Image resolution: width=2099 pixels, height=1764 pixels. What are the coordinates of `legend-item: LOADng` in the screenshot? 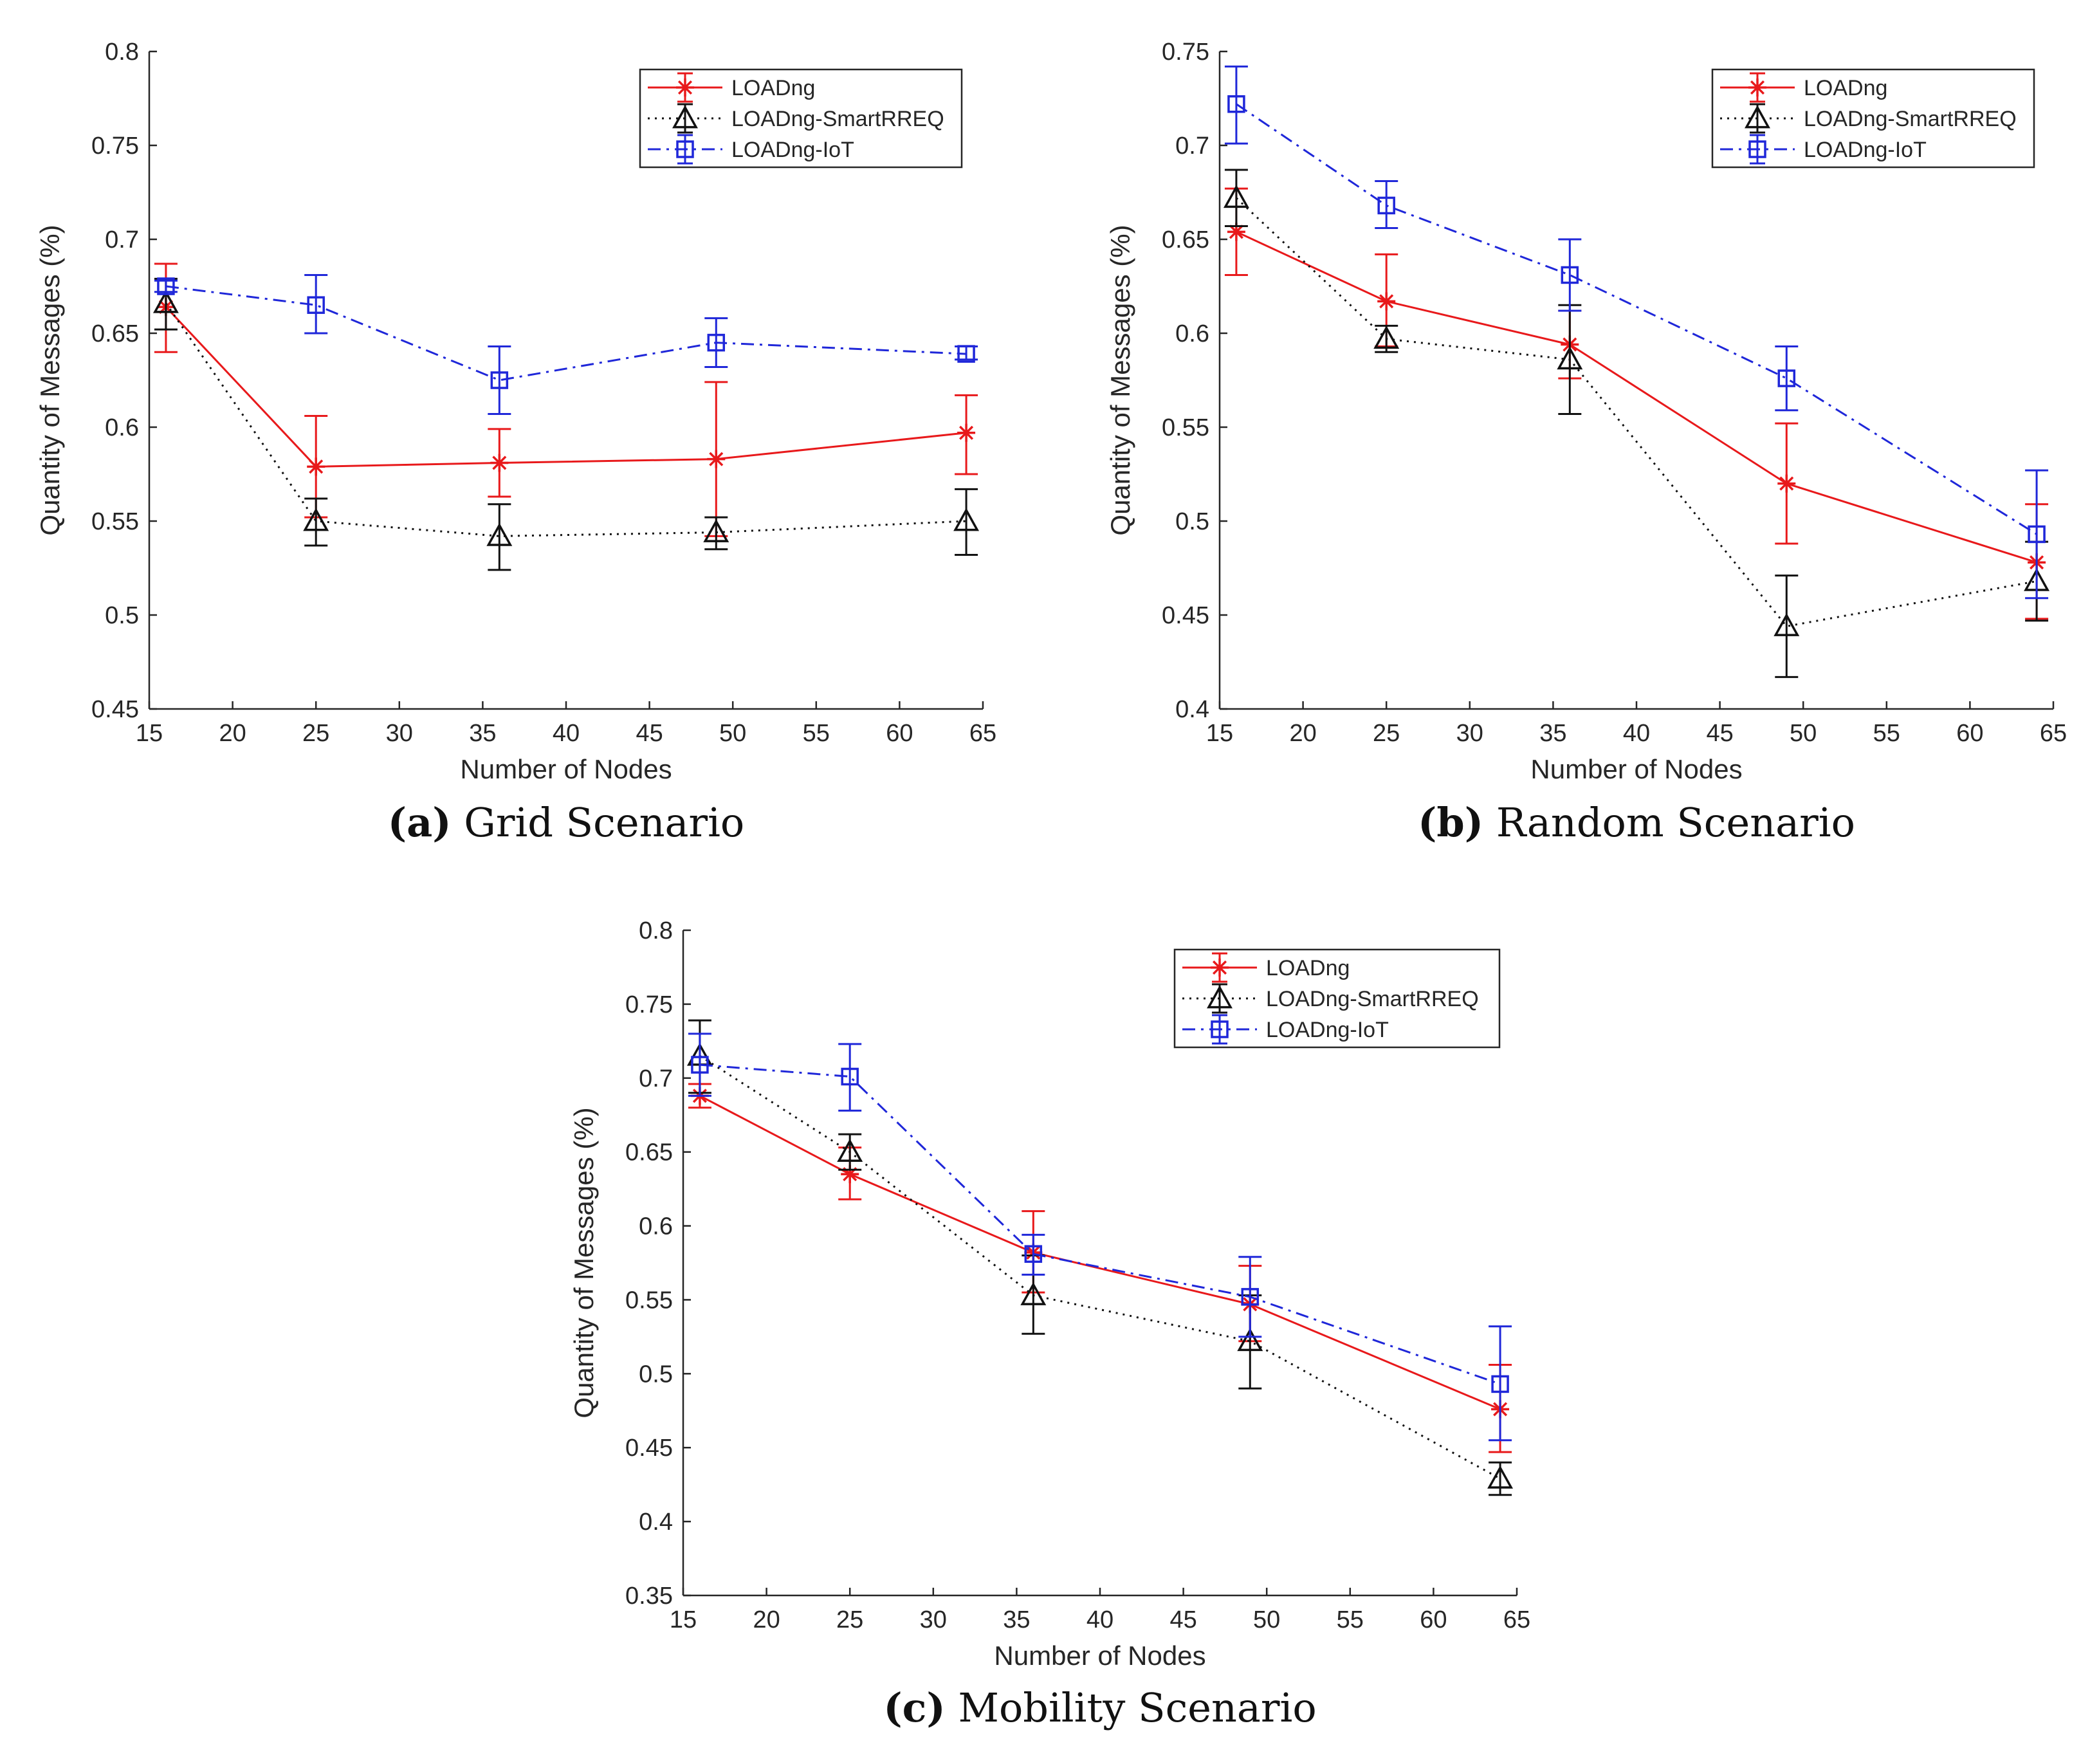 It's located at (732, 87).